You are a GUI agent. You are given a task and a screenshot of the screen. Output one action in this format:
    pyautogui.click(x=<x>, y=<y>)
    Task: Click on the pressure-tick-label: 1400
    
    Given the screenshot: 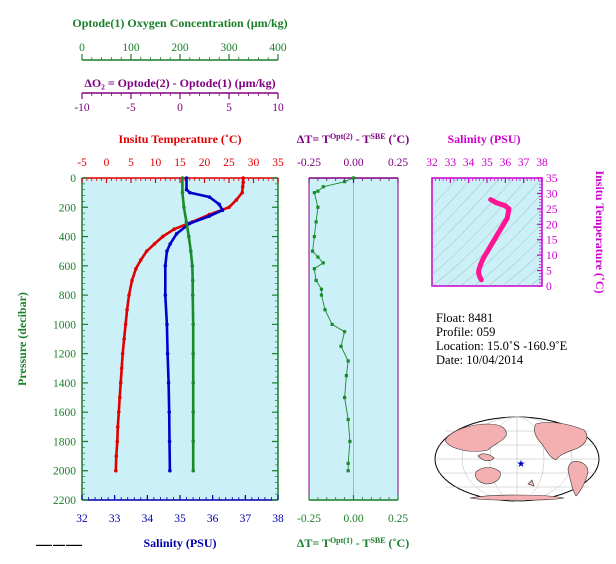 What is the action you would take?
    pyautogui.click(x=64, y=384)
    